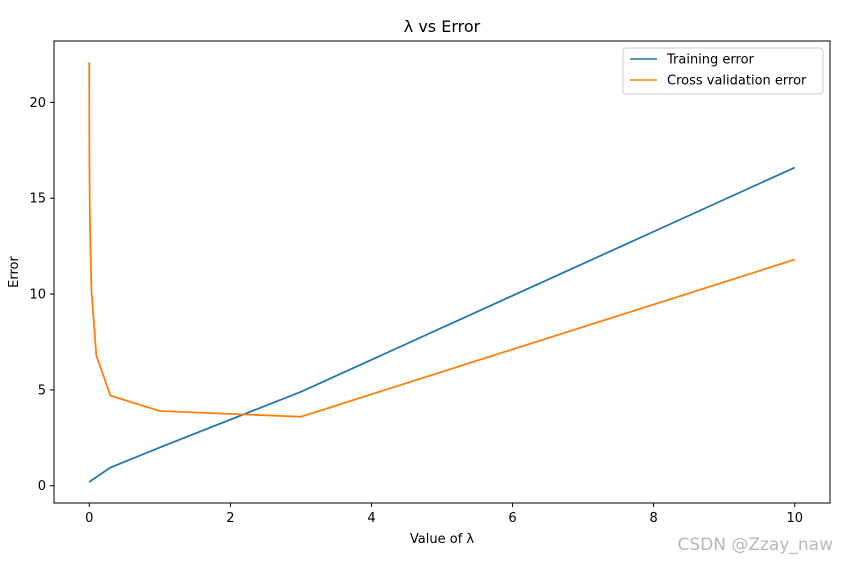  What do you see at coordinates (89, 518) in the screenshot?
I see `x-tick-label: 0` at bounding box center [89, 518].